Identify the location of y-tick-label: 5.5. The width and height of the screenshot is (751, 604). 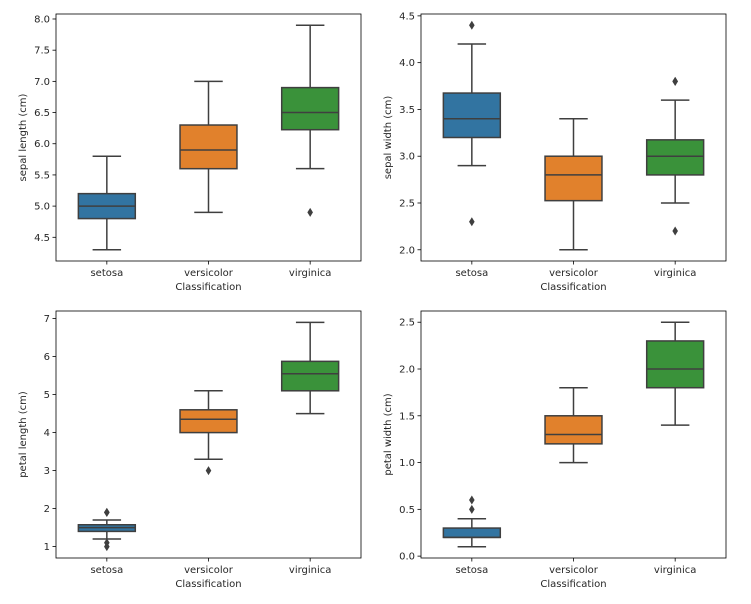
(42, 175).